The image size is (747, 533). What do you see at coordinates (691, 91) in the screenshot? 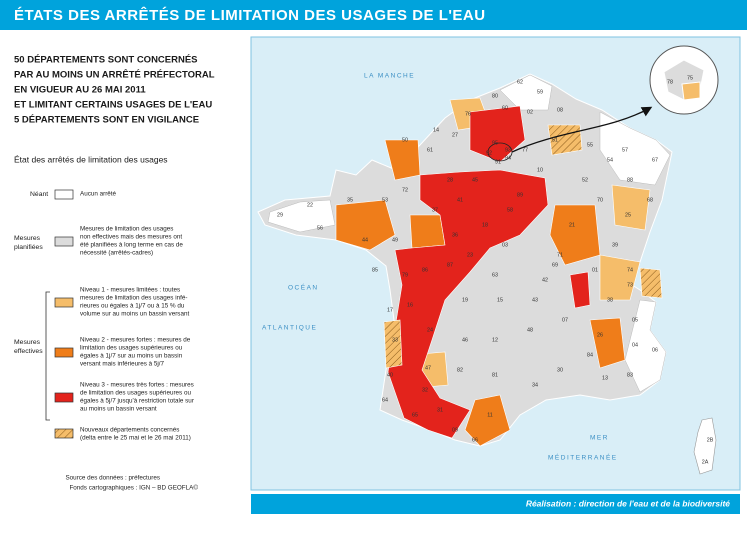
I see `paris-inset-area` at bounding box center [691, 91].